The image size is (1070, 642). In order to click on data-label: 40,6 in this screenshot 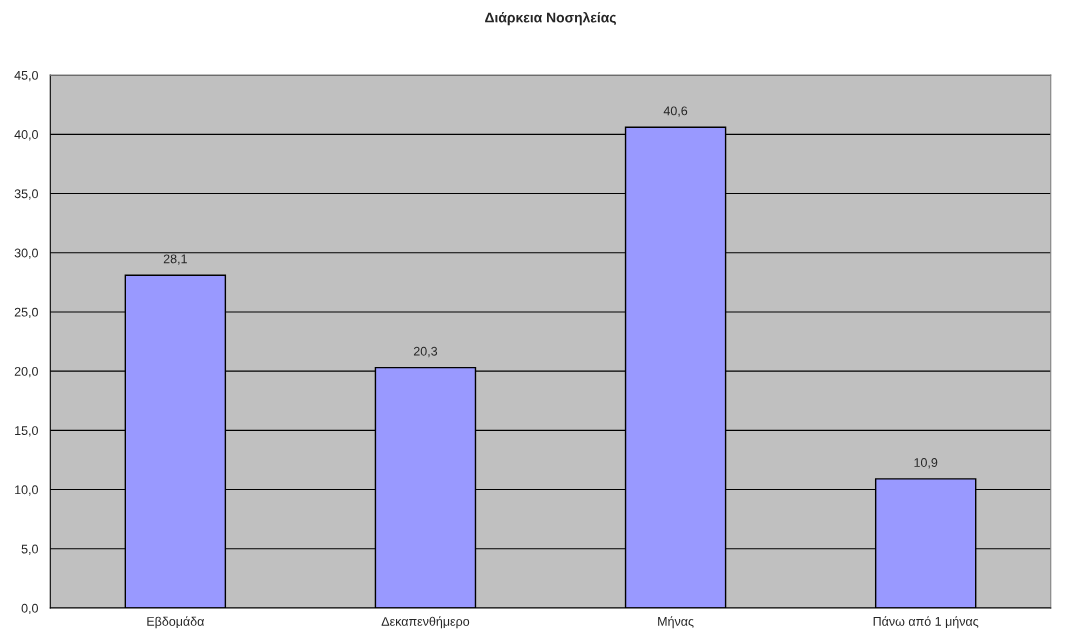, I will do `click(675, 111)`.